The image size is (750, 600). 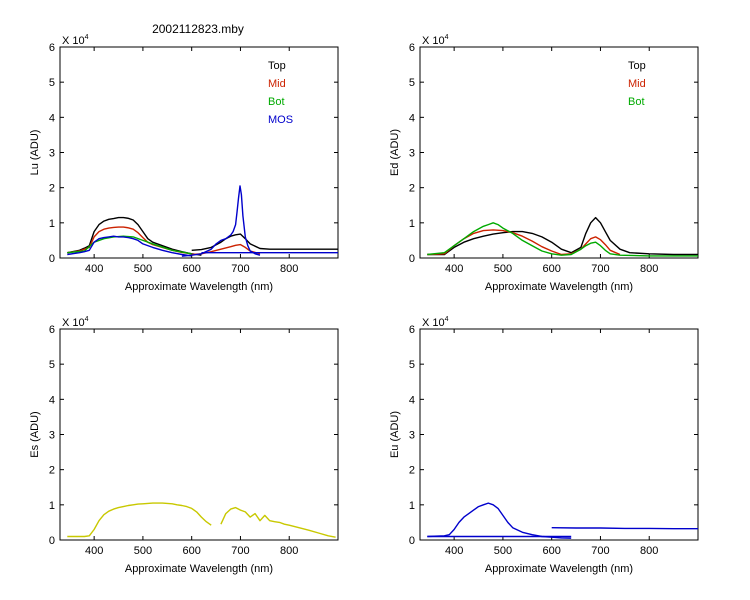 I want to click on legend-entry-mos: MOS, so click(x=280, y=120).